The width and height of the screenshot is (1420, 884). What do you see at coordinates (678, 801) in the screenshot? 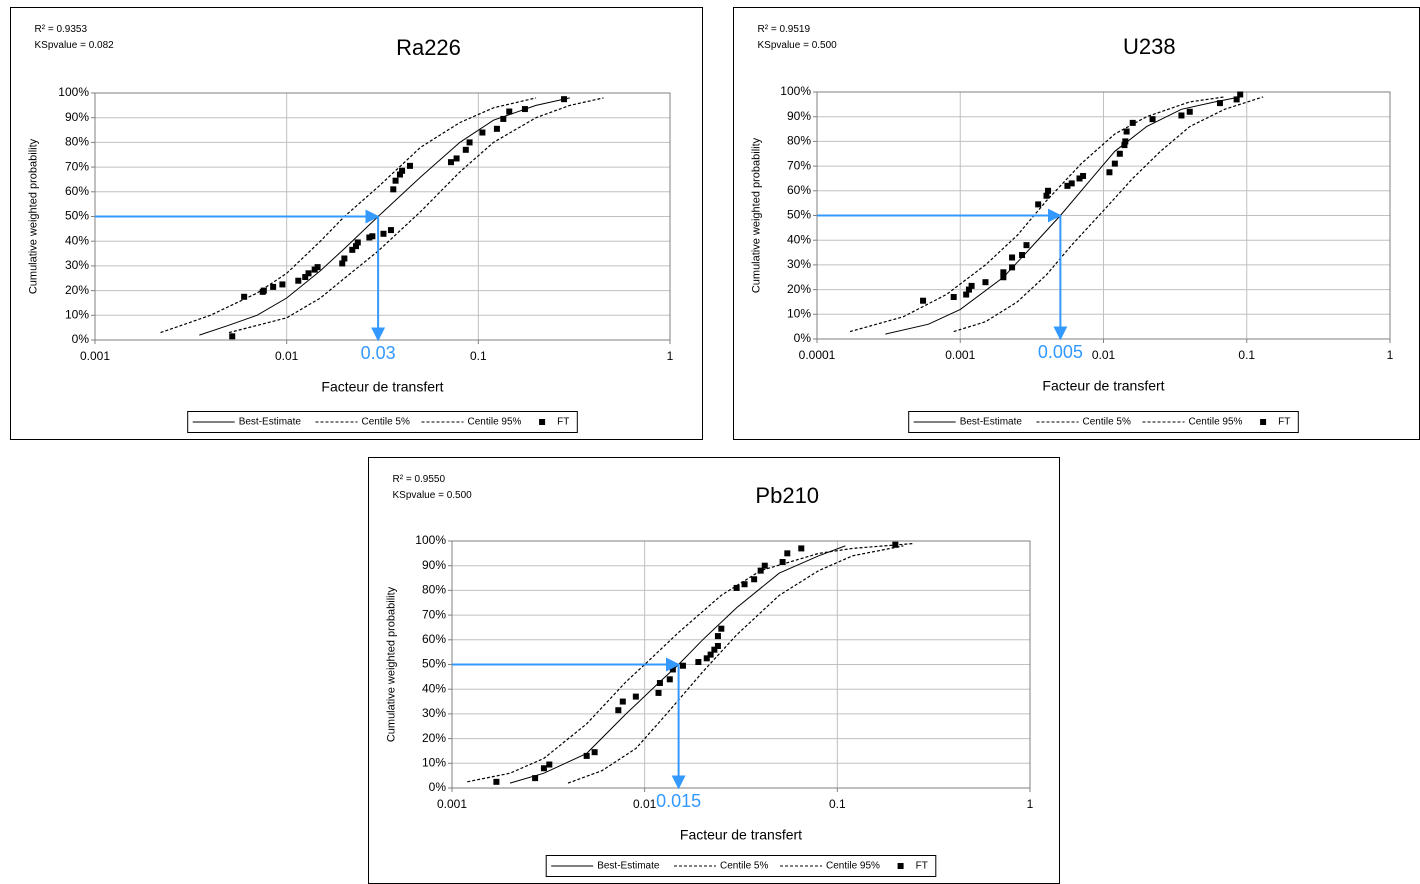
I see `annotation-label: 0.015` at bounding box center [678, 801].